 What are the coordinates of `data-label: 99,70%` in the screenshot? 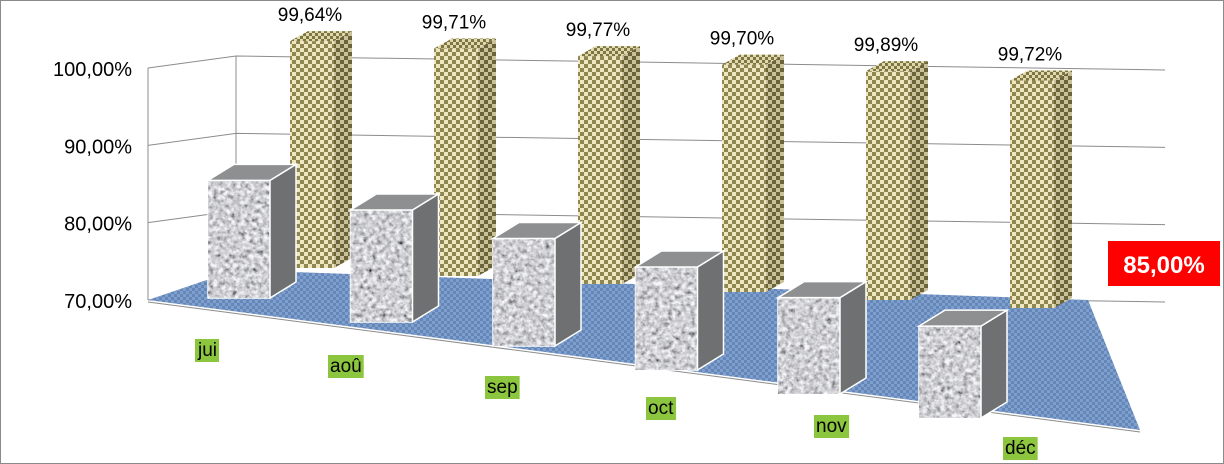 It's located at (742, 39).